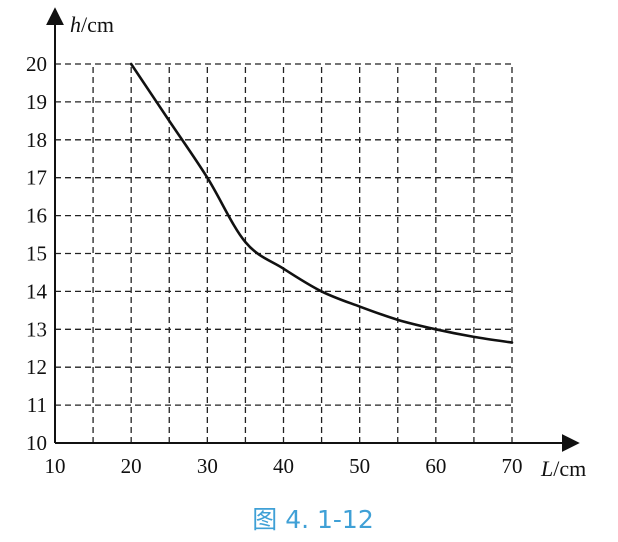  I want to click on x-axis-label: L/cm, so click(563, 468).